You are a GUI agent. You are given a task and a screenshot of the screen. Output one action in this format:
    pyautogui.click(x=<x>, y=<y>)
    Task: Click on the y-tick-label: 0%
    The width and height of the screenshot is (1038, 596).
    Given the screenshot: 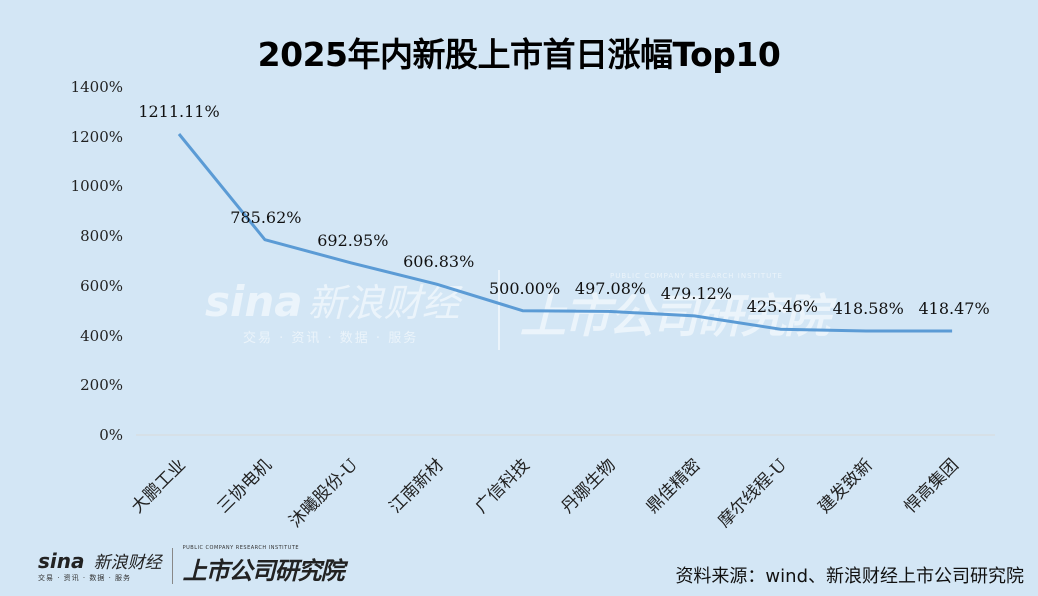 What is the action you would take?
    pyautogui.click(x=111, y=435)
    